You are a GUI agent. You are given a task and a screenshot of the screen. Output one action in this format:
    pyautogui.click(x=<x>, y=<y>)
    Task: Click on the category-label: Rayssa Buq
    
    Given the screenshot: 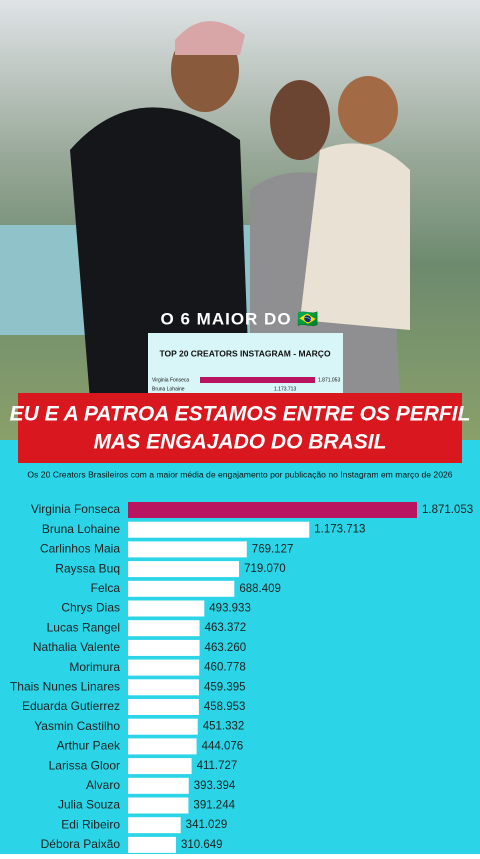 What is the action you would take?
    pyautogui.click(x=87, y=568)
    